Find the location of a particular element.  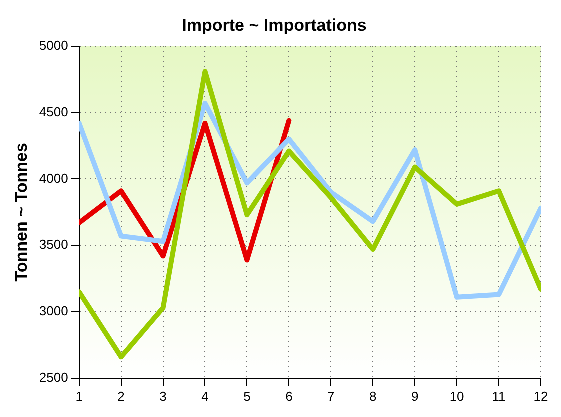

x-tick-label: 6 is located at coordinates (289, 396).